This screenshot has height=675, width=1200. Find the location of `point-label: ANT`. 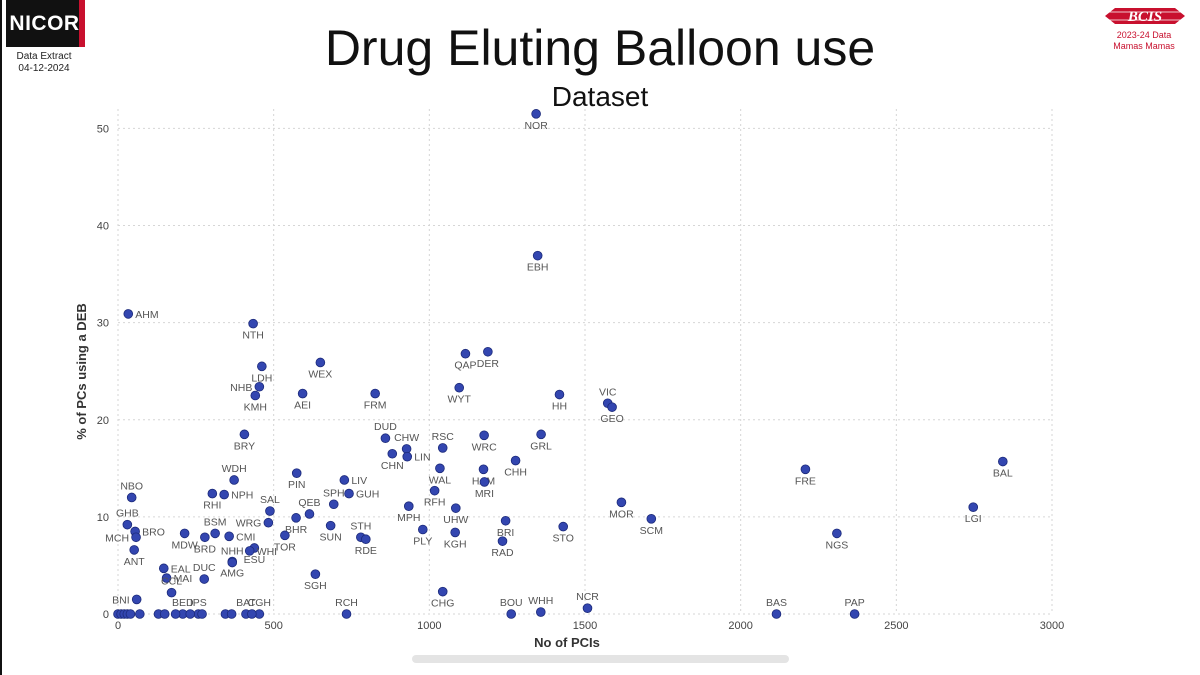

point-label: ANT is located at coordinates (135, 562).